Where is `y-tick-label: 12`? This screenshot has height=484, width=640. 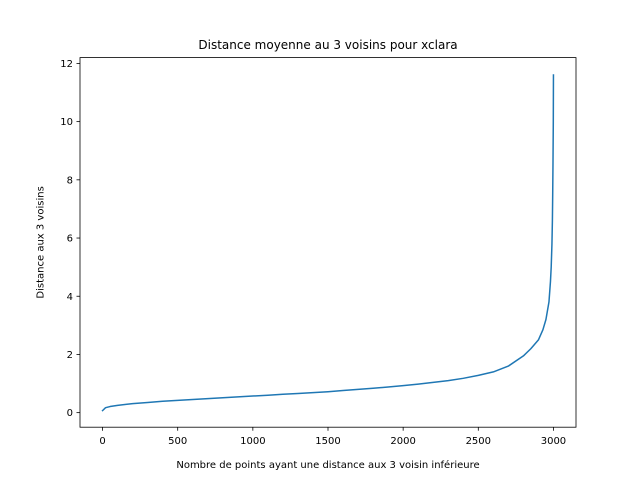 y-tick-label: 12 is located at coordinates (66, 64).